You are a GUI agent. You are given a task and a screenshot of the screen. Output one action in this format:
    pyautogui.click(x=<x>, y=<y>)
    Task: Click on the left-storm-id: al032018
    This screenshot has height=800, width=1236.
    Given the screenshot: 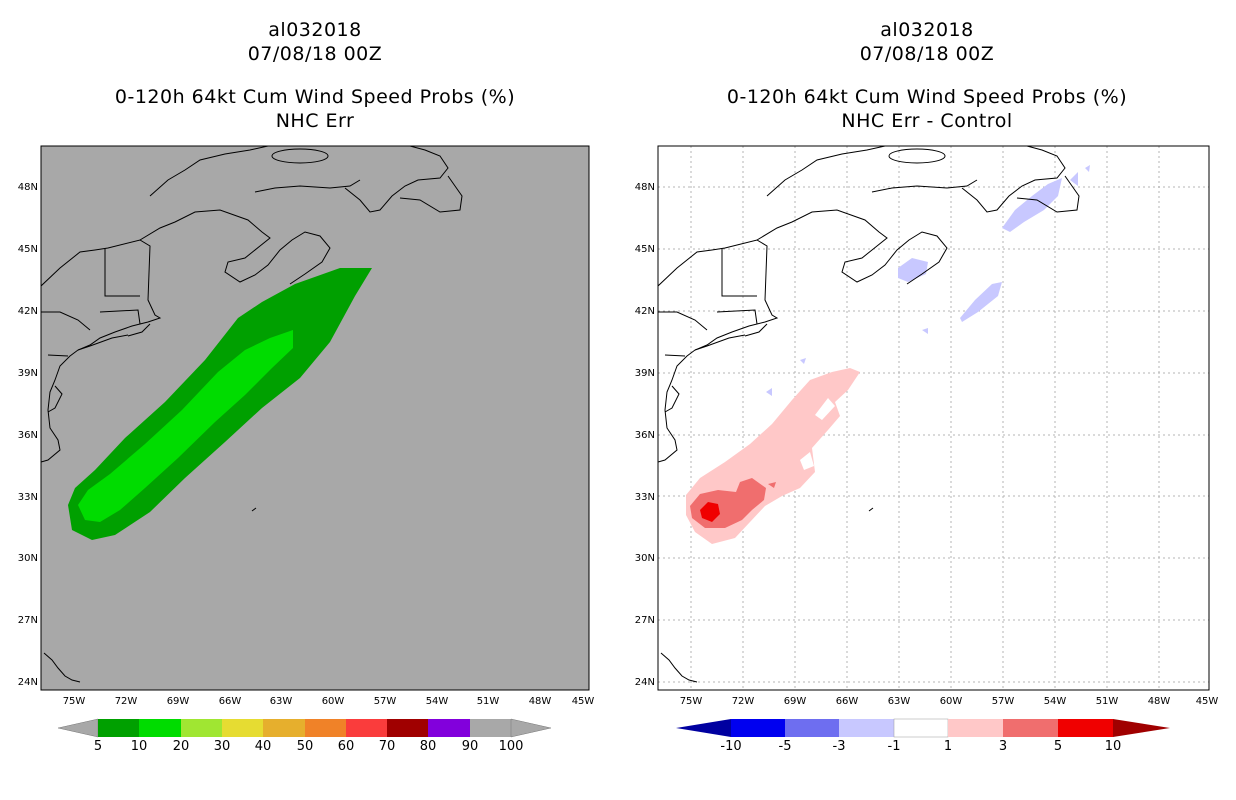 What is the action you would take?
    pyautogui.click(x=315, y=30)
    